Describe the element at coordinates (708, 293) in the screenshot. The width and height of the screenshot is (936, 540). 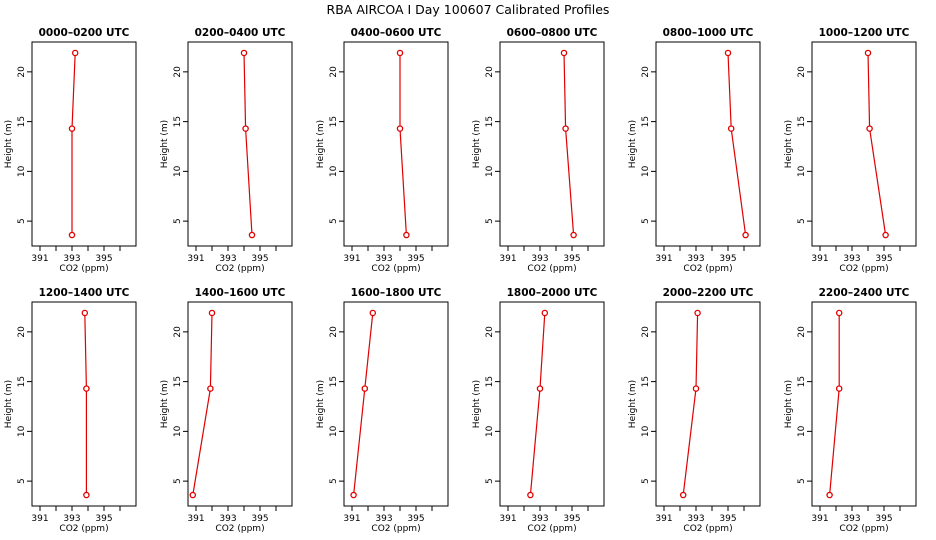
I see `panel-title: 2000–2200 UTC` at that location.